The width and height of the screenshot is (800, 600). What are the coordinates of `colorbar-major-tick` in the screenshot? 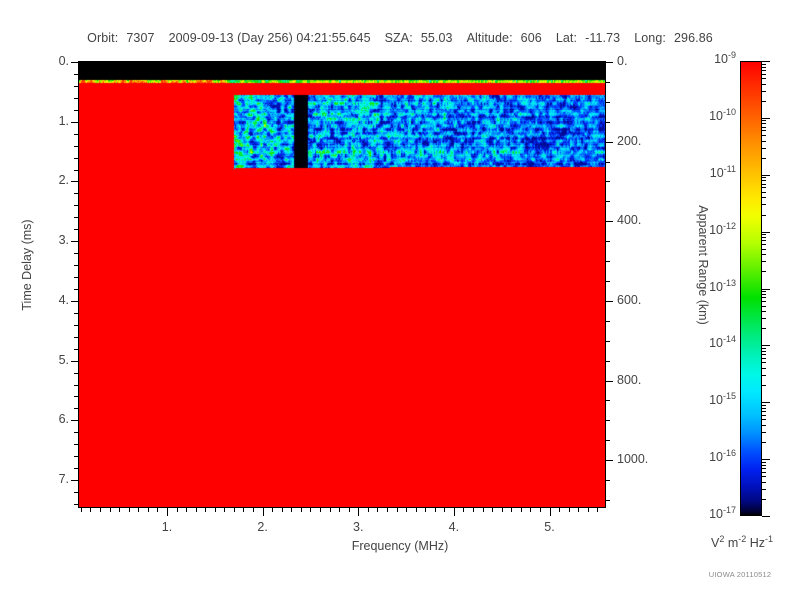 It's located at (766, 232).